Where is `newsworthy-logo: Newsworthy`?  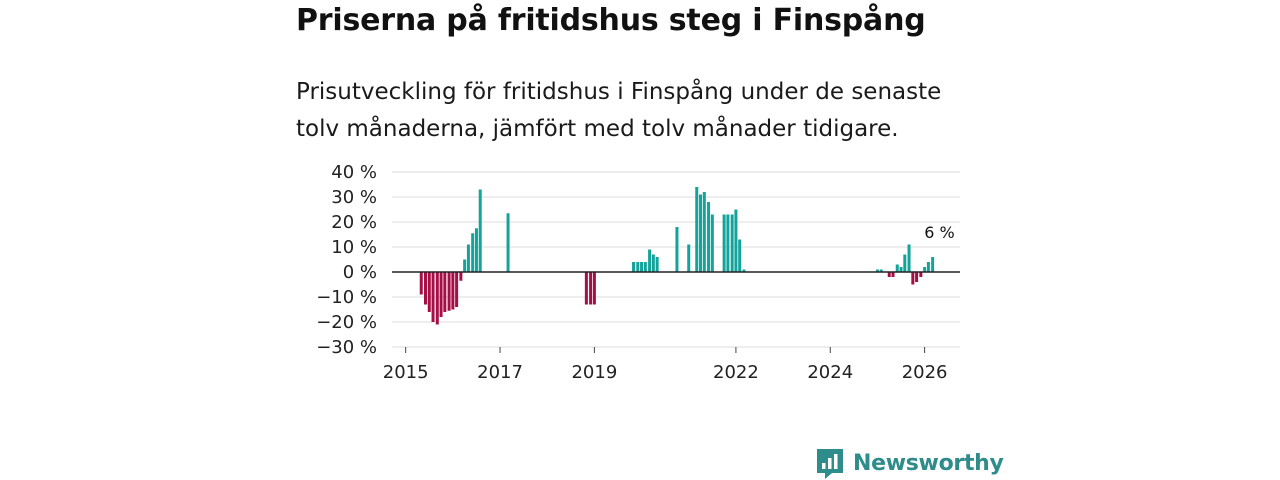 newsworthy-logo: Newsworthy is located at coordinates (909, 463).